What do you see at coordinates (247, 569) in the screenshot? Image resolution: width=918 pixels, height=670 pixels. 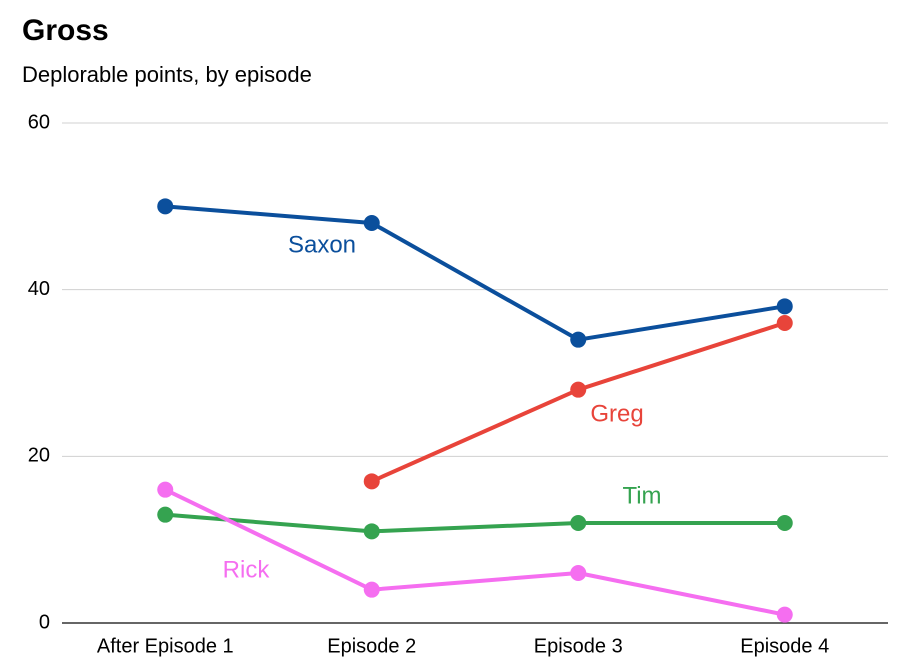 I see `series-label: Rick` at bounding box center [247, 569].